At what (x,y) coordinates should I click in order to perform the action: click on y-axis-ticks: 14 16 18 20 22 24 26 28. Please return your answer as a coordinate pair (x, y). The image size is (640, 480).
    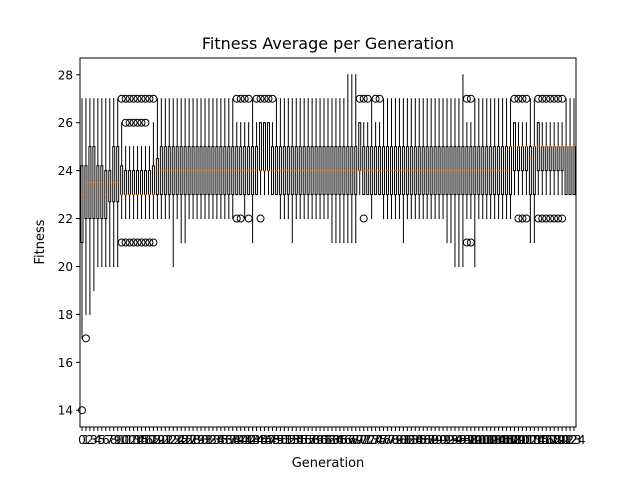
    Looking at the image, I should click on (69, 243).